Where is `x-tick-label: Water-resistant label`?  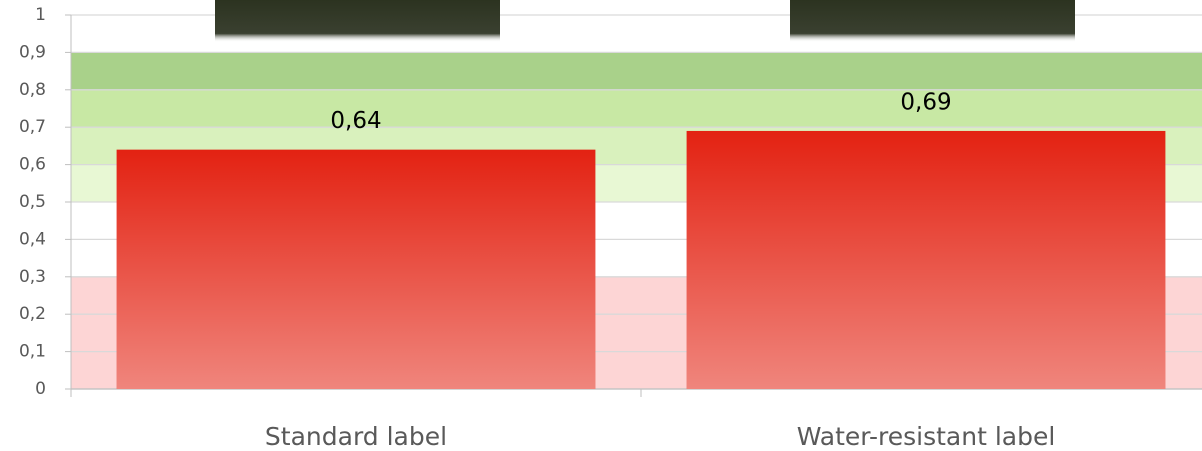 x-tick-label: Water-resistant label is located at coordinates (926, 436).